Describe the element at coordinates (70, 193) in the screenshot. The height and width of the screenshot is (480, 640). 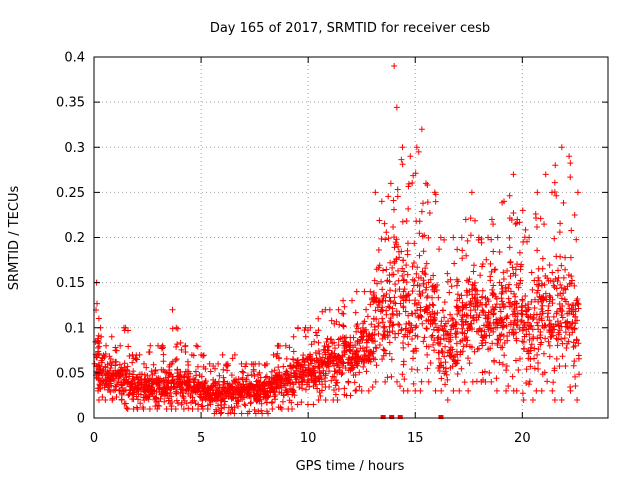
I see `y-tick-label: 0.25` at that location.